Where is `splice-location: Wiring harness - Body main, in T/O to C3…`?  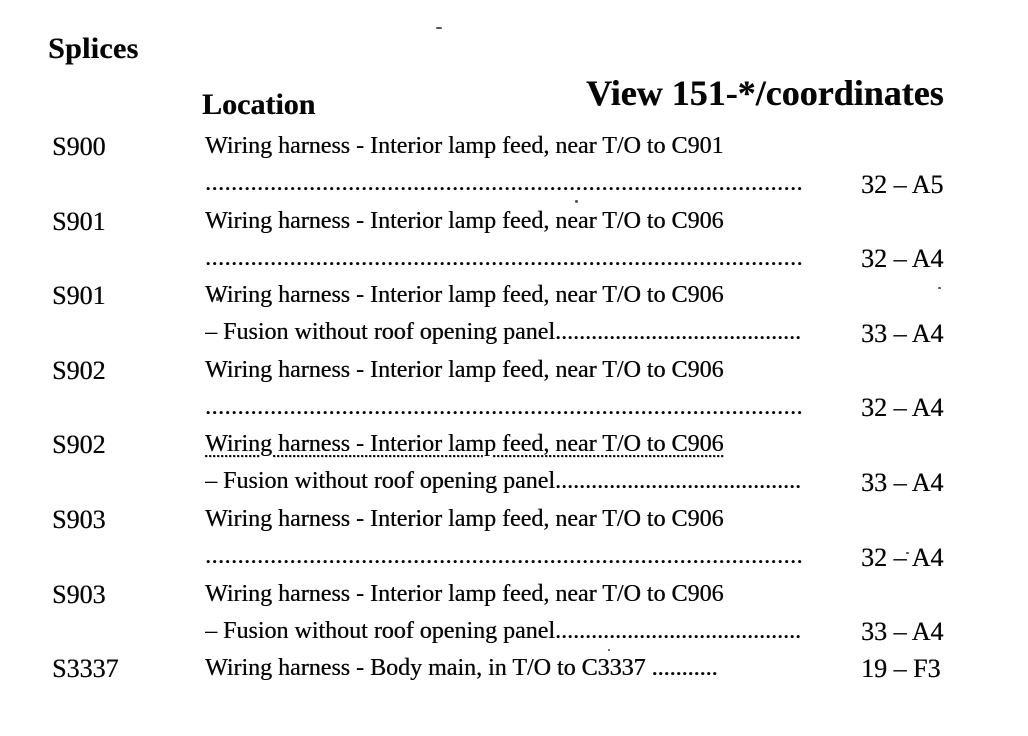
splice-location: Wiring harness - Body main, in T/O to C3… is located at coordinates (505, 687).